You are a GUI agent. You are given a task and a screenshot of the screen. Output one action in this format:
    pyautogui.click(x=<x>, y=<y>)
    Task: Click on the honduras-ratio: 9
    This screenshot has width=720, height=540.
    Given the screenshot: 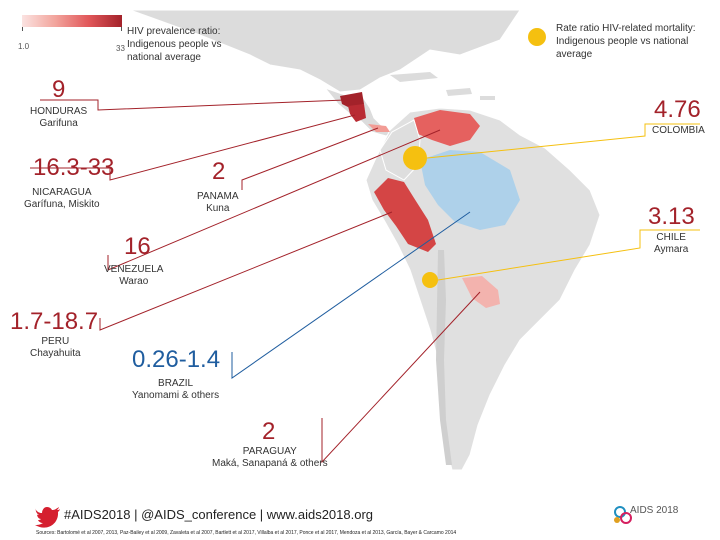 What is the action you would take?
    pyautogui.click(x=59, y=89)
    